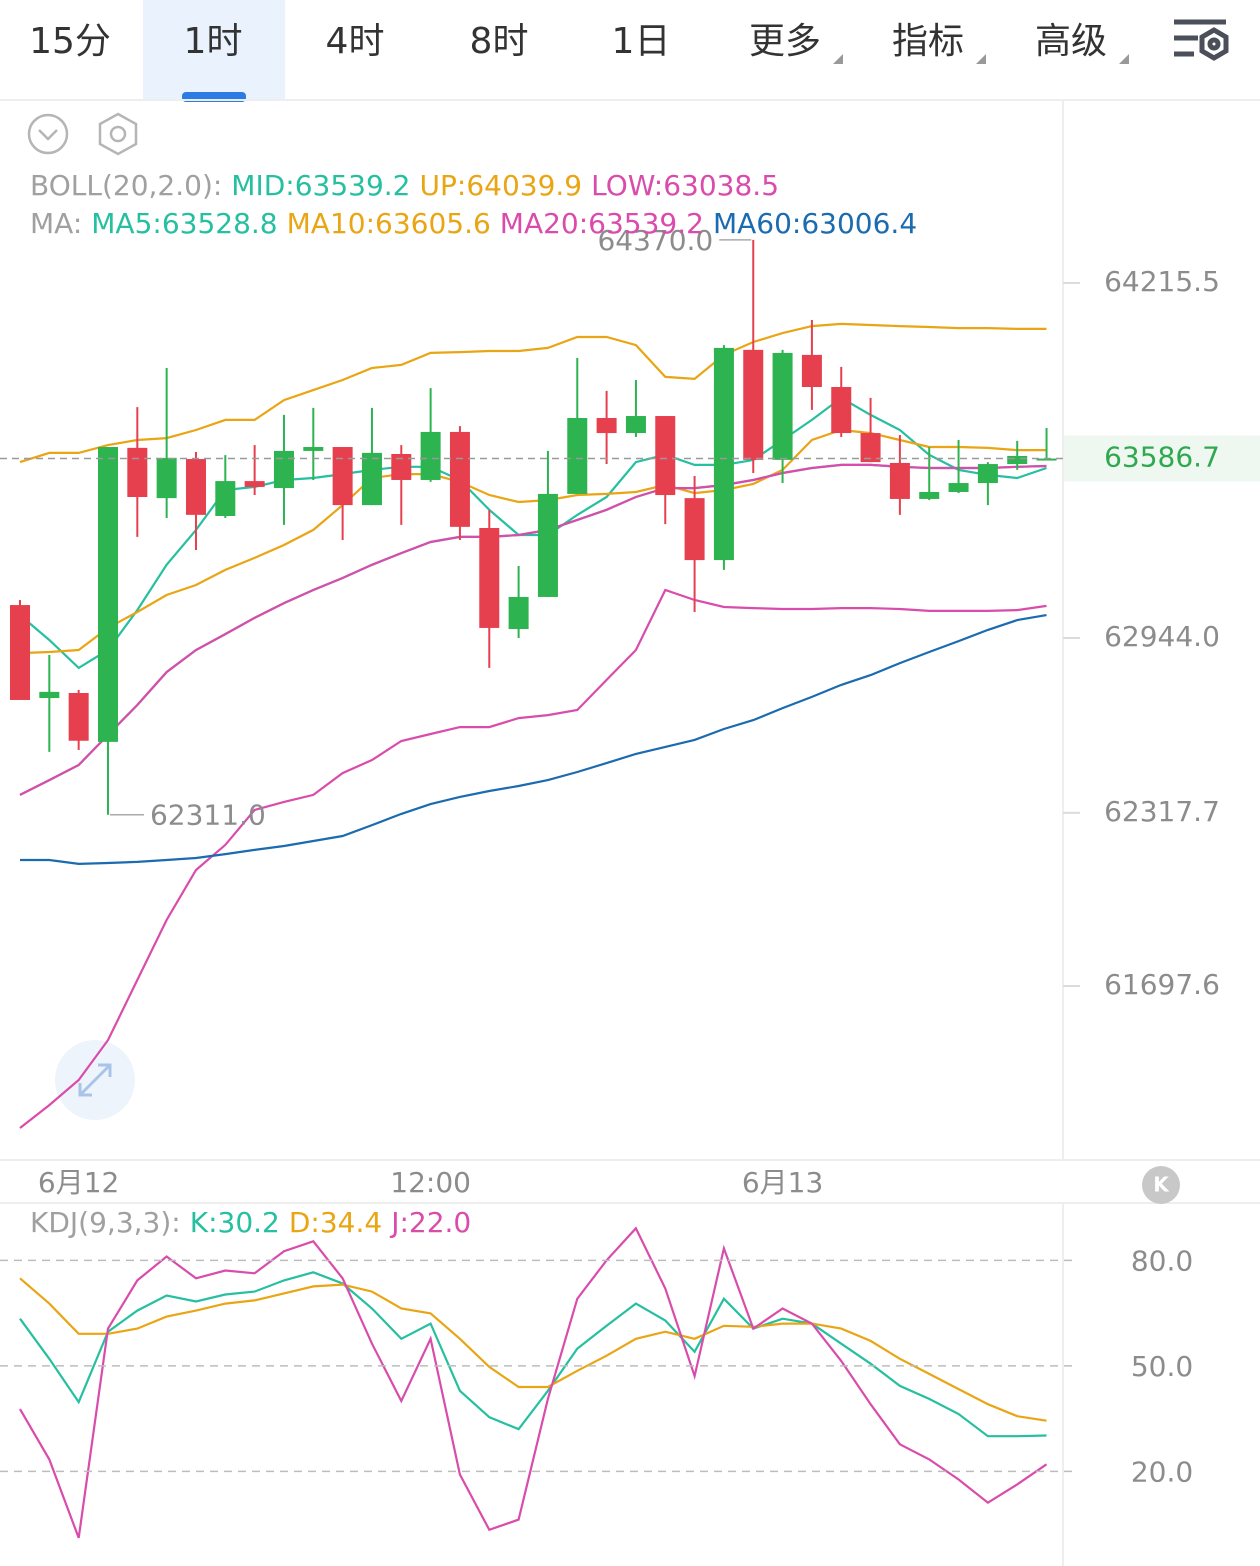 This screenshot has width=1260, height=1566. Describe the element at coordinates (928, 41) in the screenshot. I see `menu: 指标` at that location.